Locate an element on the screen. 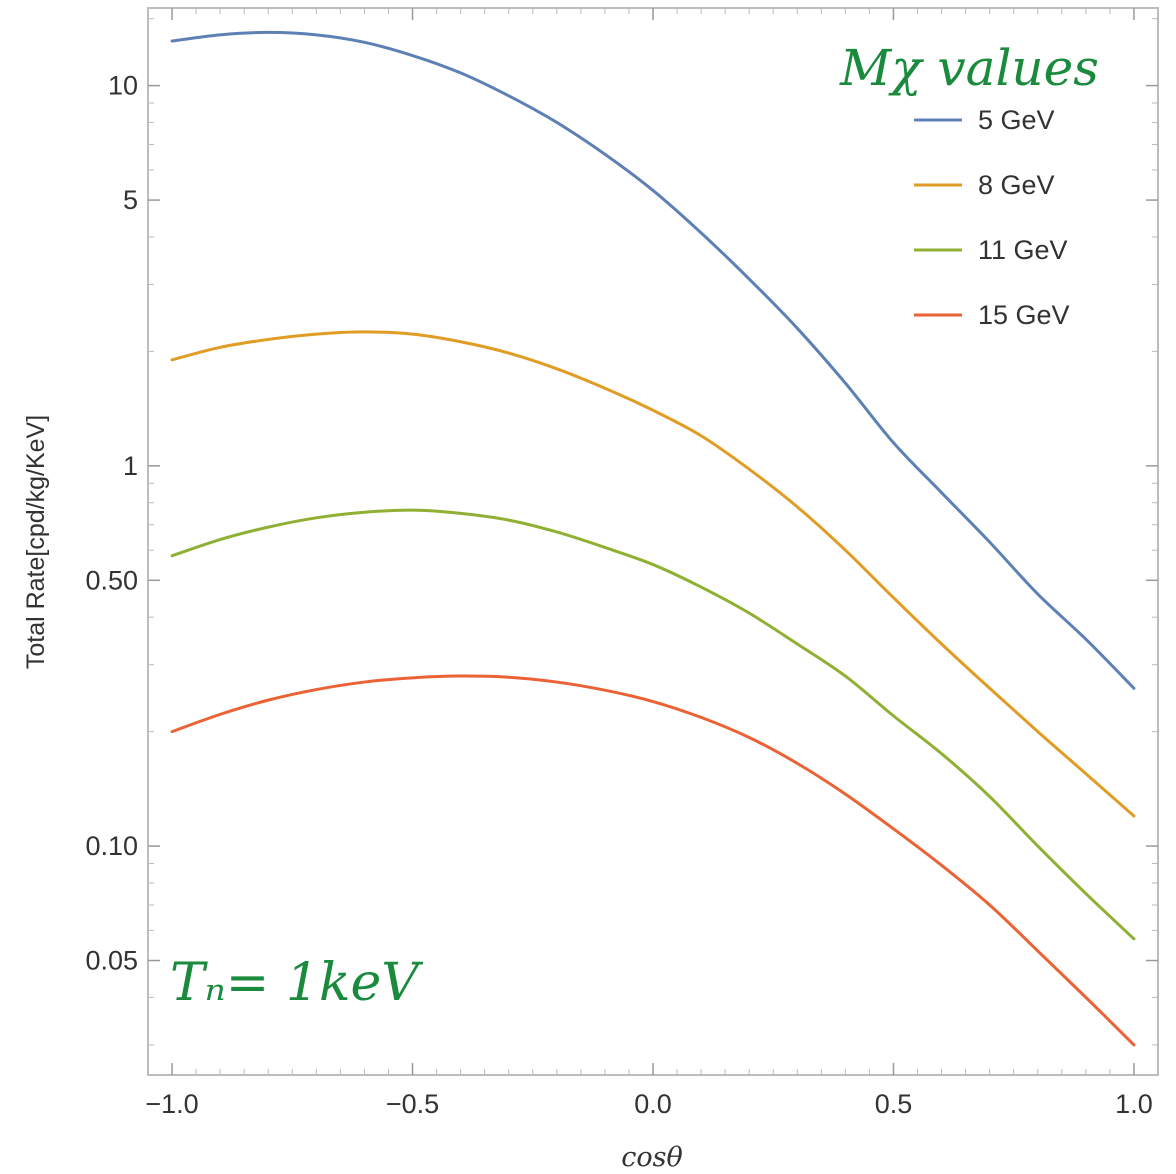  y-tick-label: 0.50 is located at coordinates (111, 580).